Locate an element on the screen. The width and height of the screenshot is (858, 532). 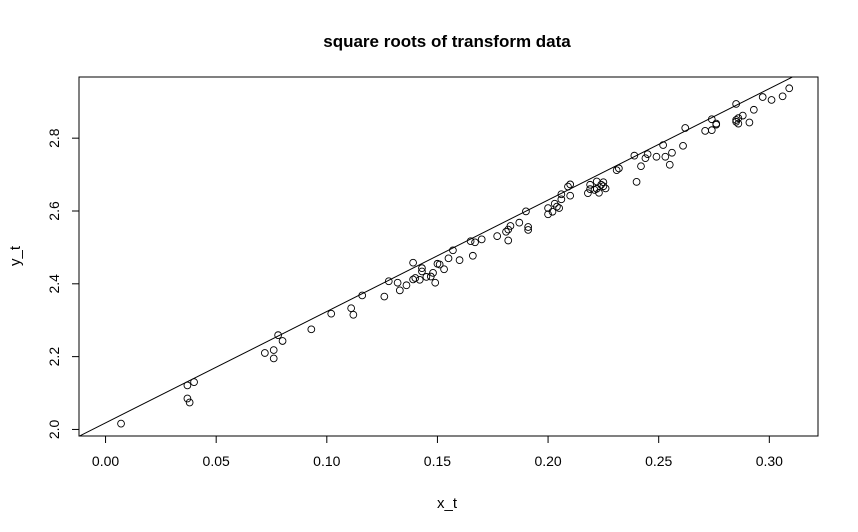
y-tick-label: 2.2 is located at coordinates (54, 357).